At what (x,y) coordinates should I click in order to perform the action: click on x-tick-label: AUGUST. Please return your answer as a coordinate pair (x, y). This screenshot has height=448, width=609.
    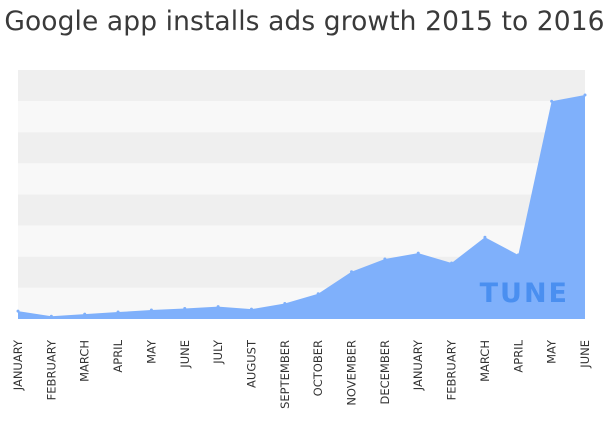
    Looking at the image, I should click on (251, 363).